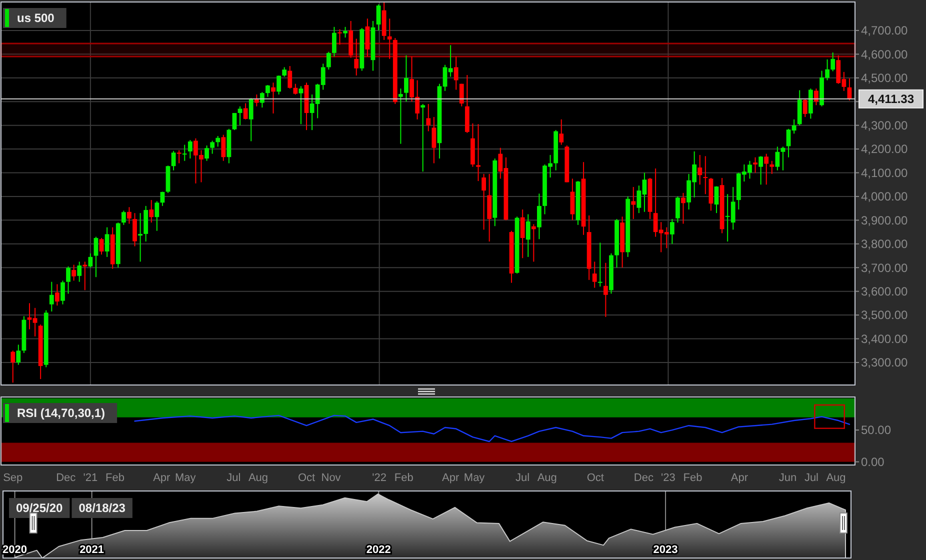 The width and height of the screenshot is (926, 560). What do you see at coordinates (379, 478) in the screenshot?
I see `x-tick-label: '22` at bounding box center [379, 478].